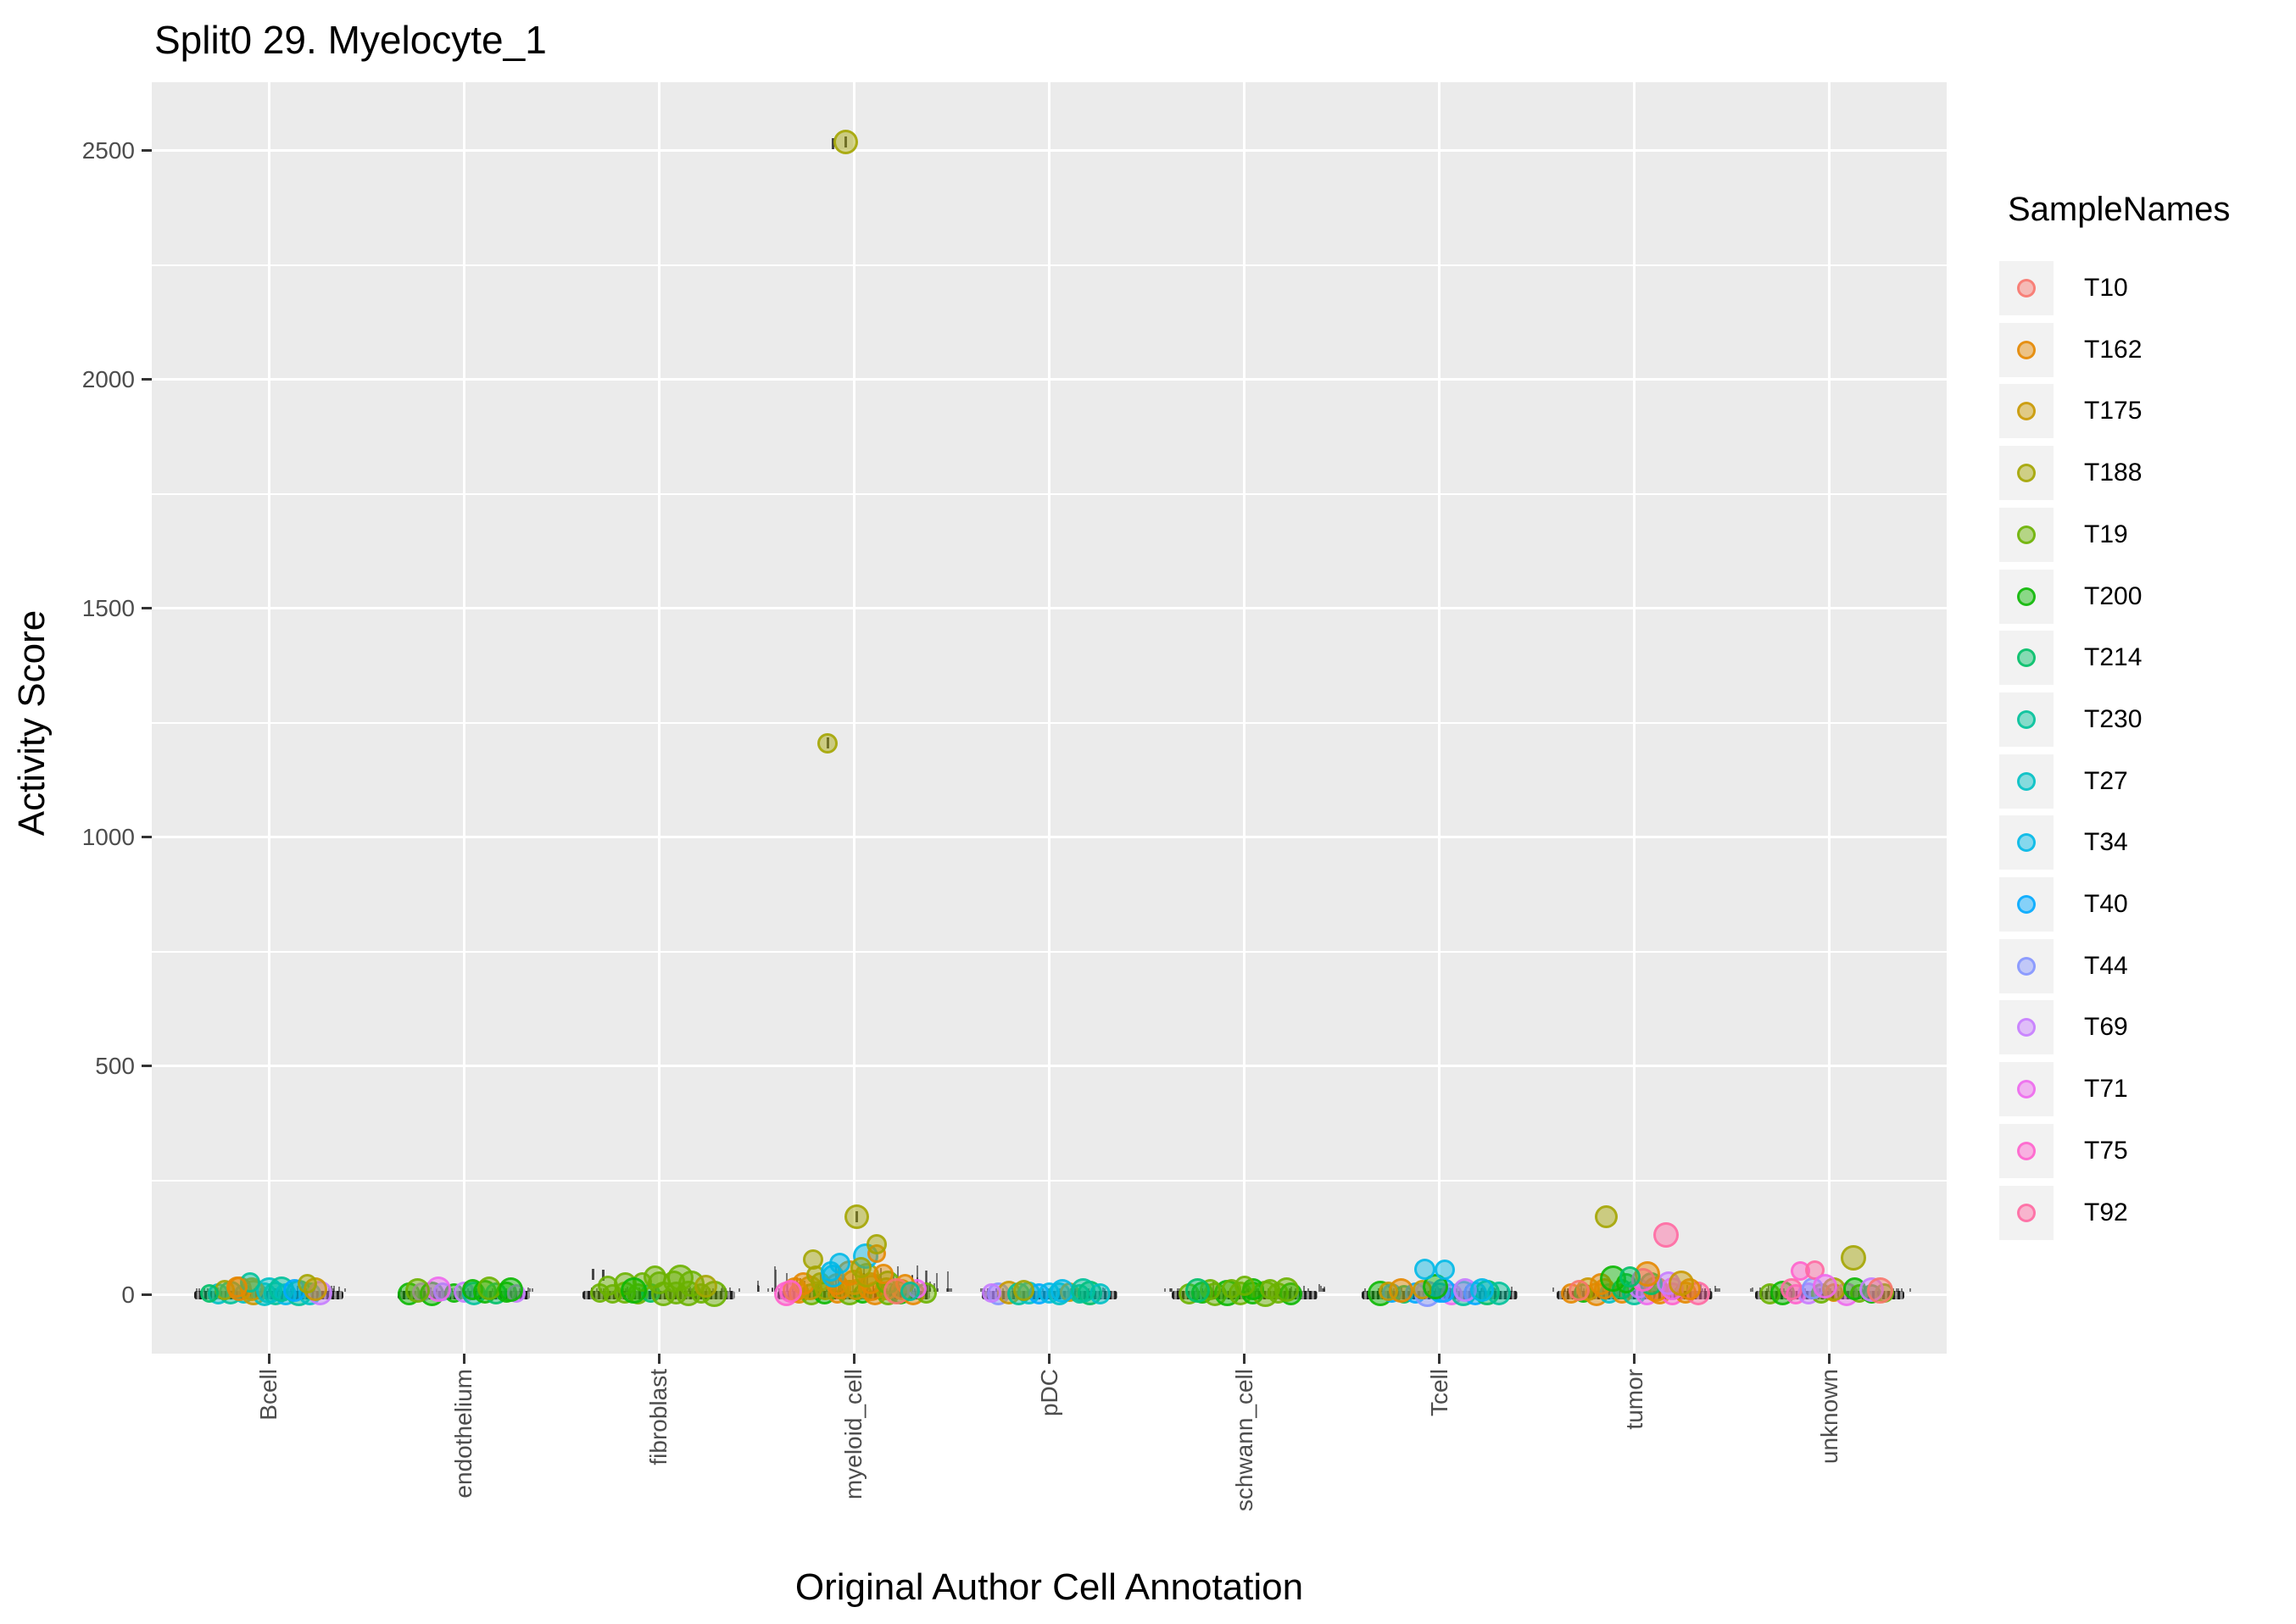 This screenshot has height=1624, width=2296. I want to click on legend-label: T200, so click(2113, 595).